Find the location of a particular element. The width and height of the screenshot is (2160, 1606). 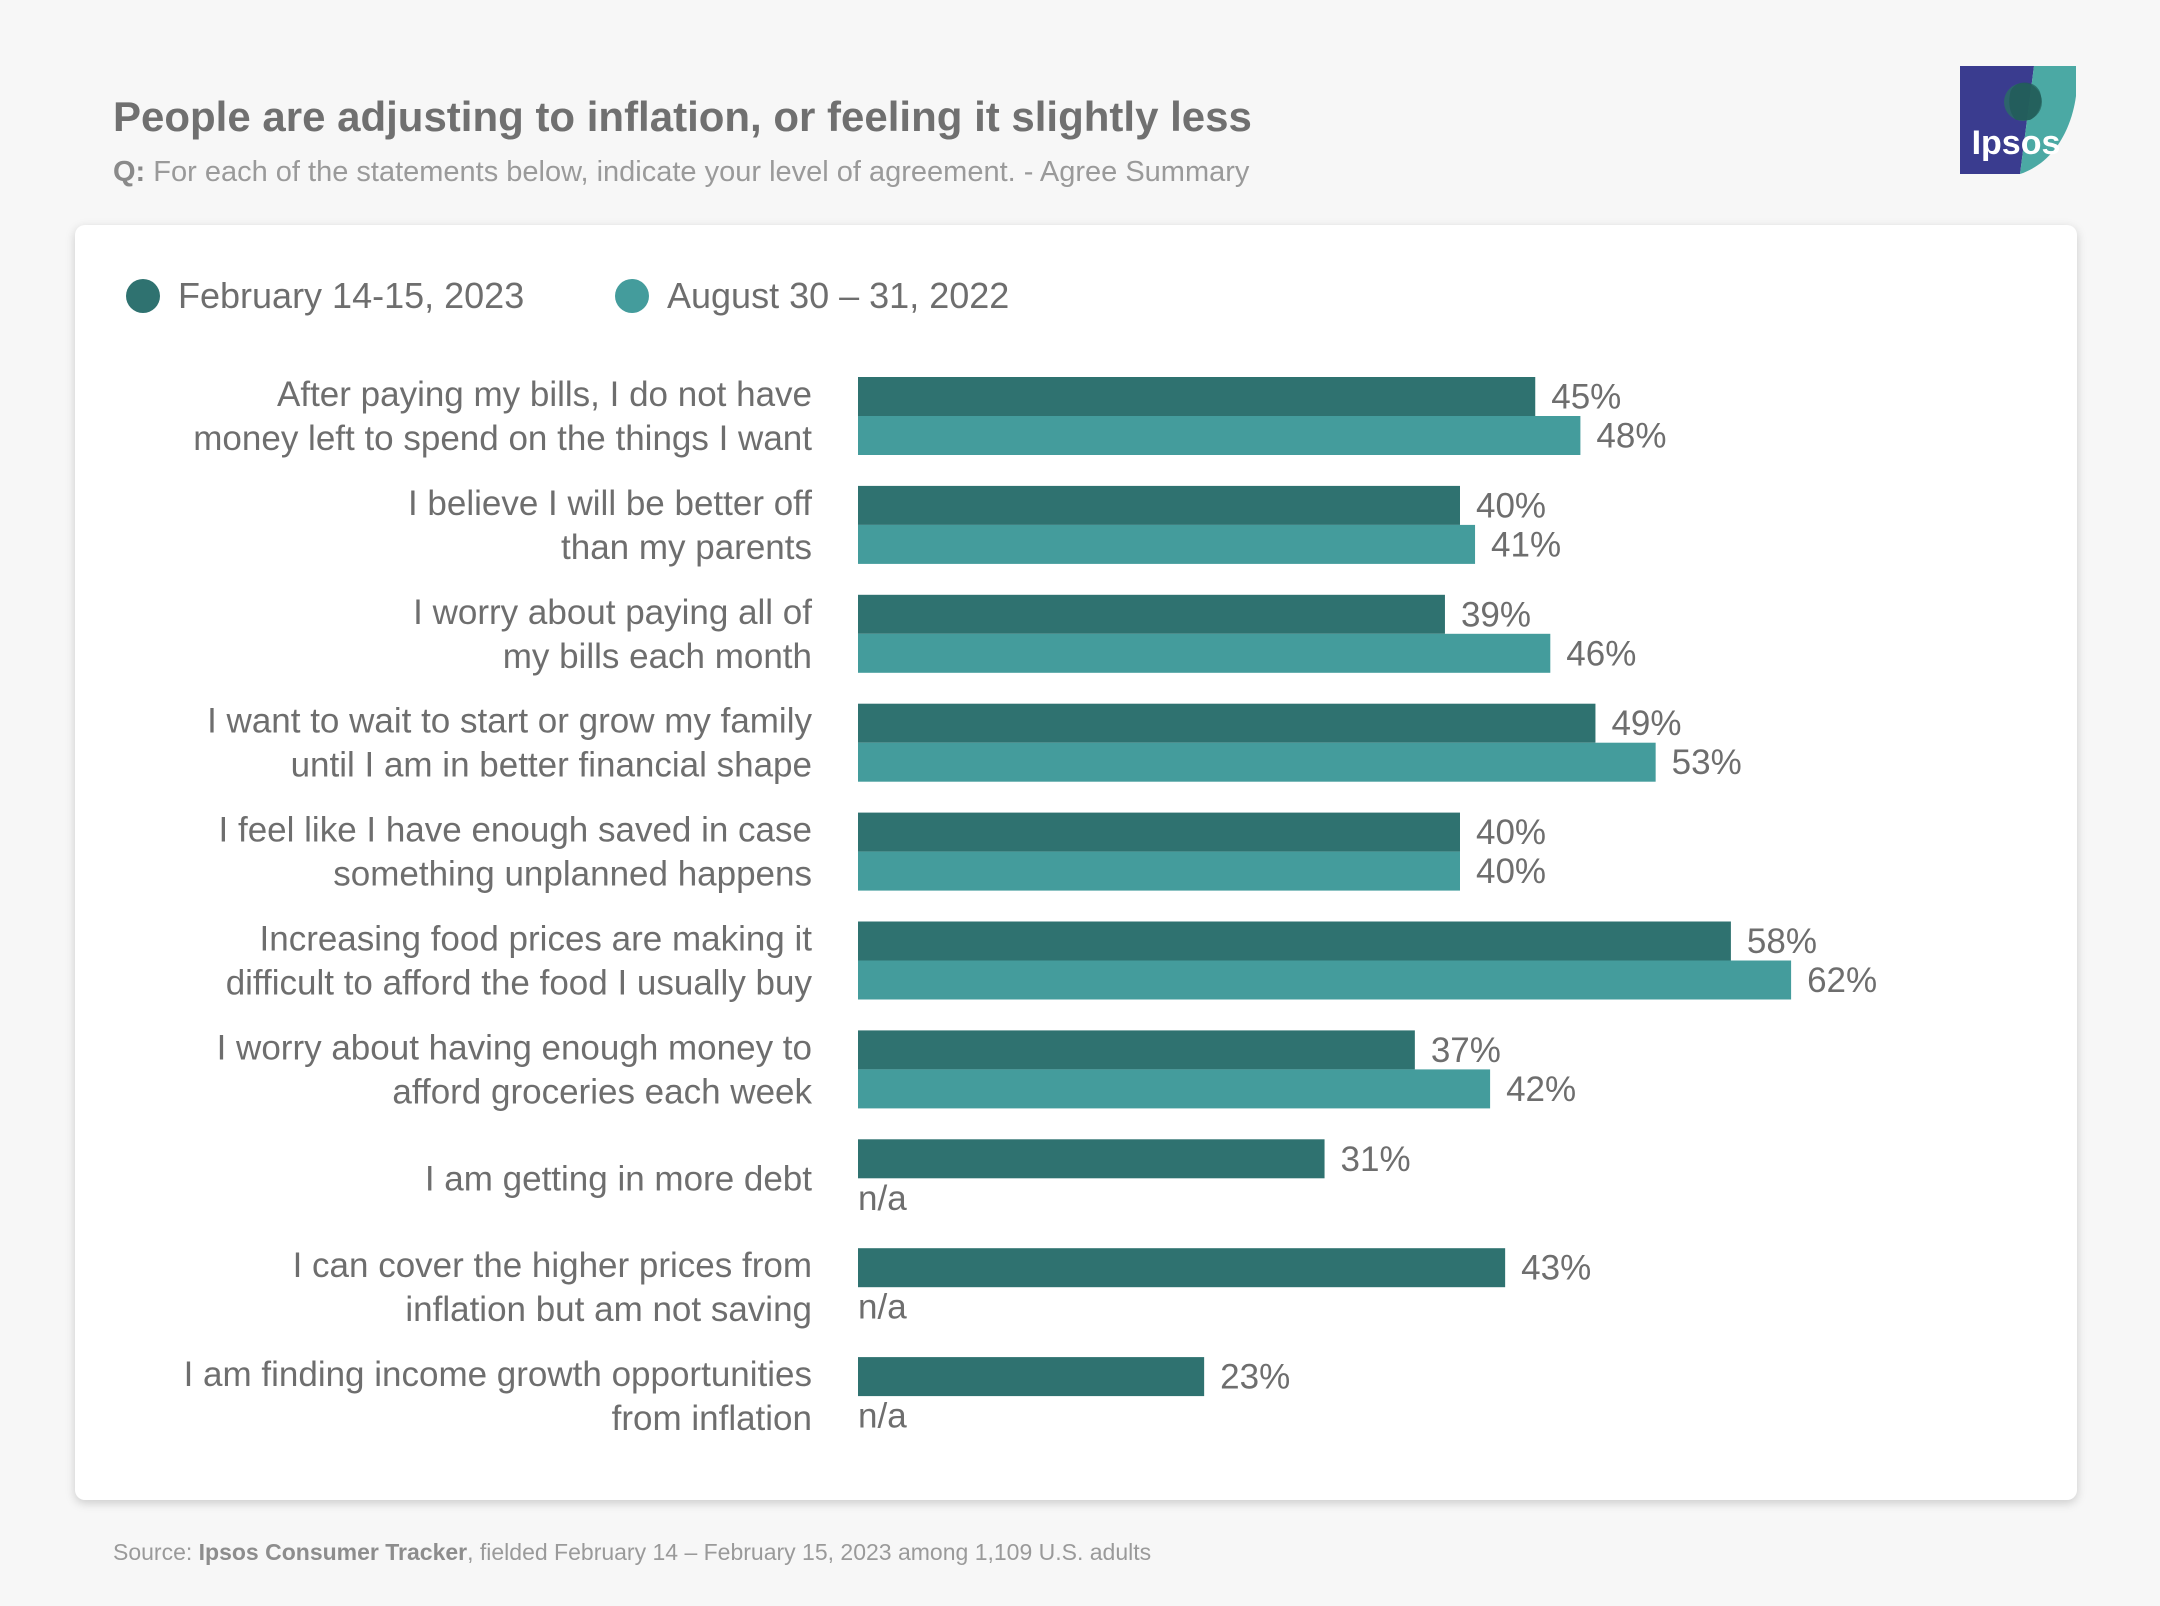

data-label: 43% is located at coordinates (1556, 1268).